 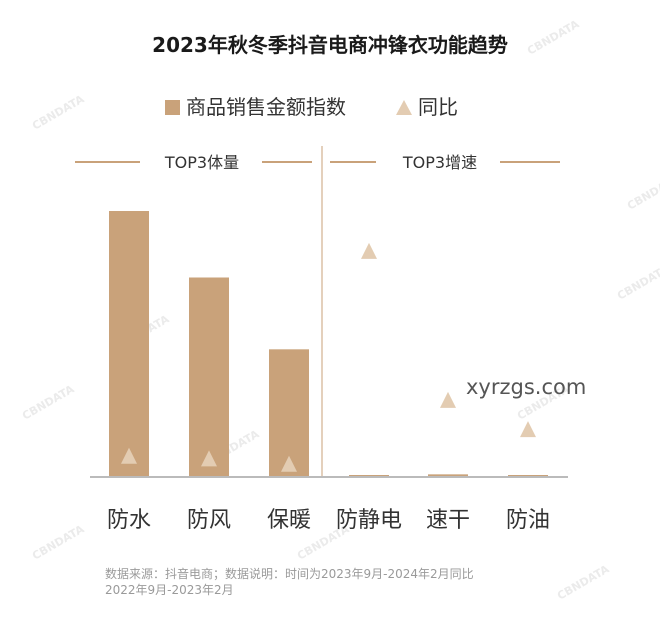 What do you see at coordinates (369, 520) in the screenshot?
I see `x-tick-label: 防静电` at bounding box center [369, 520].